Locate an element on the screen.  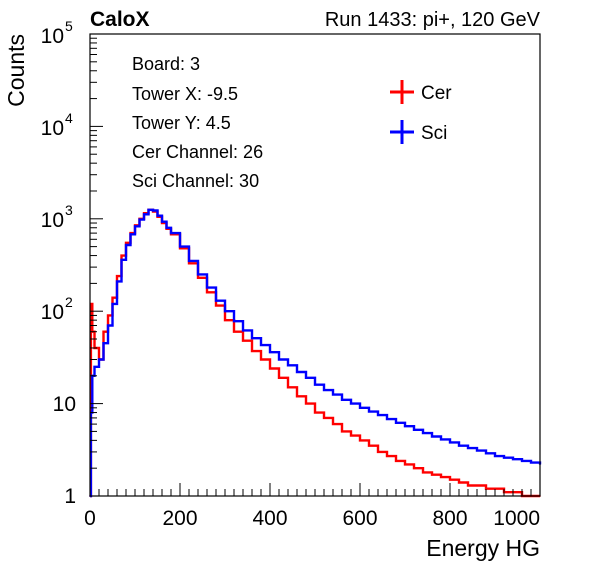
y-tick-1: 1 is located at coordinates (70, 496).